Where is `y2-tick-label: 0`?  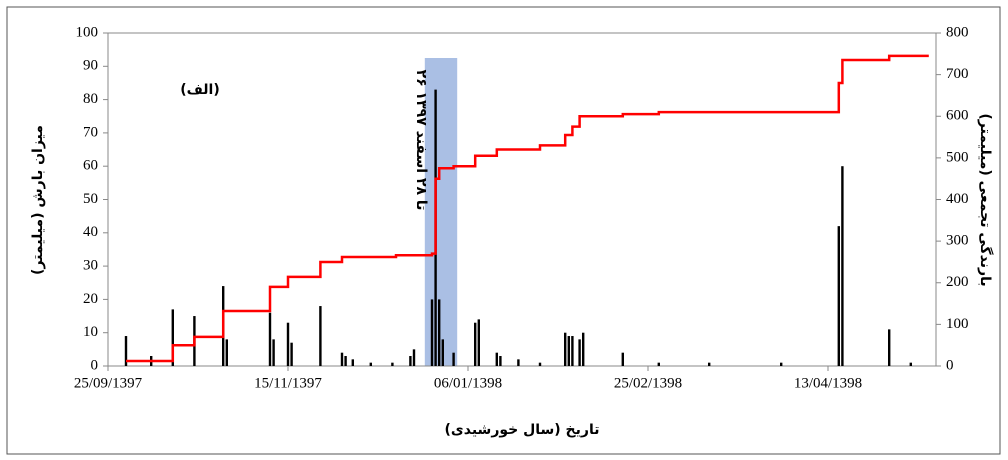
y2-tick-label: 0 is located at coordinates (950, 365).